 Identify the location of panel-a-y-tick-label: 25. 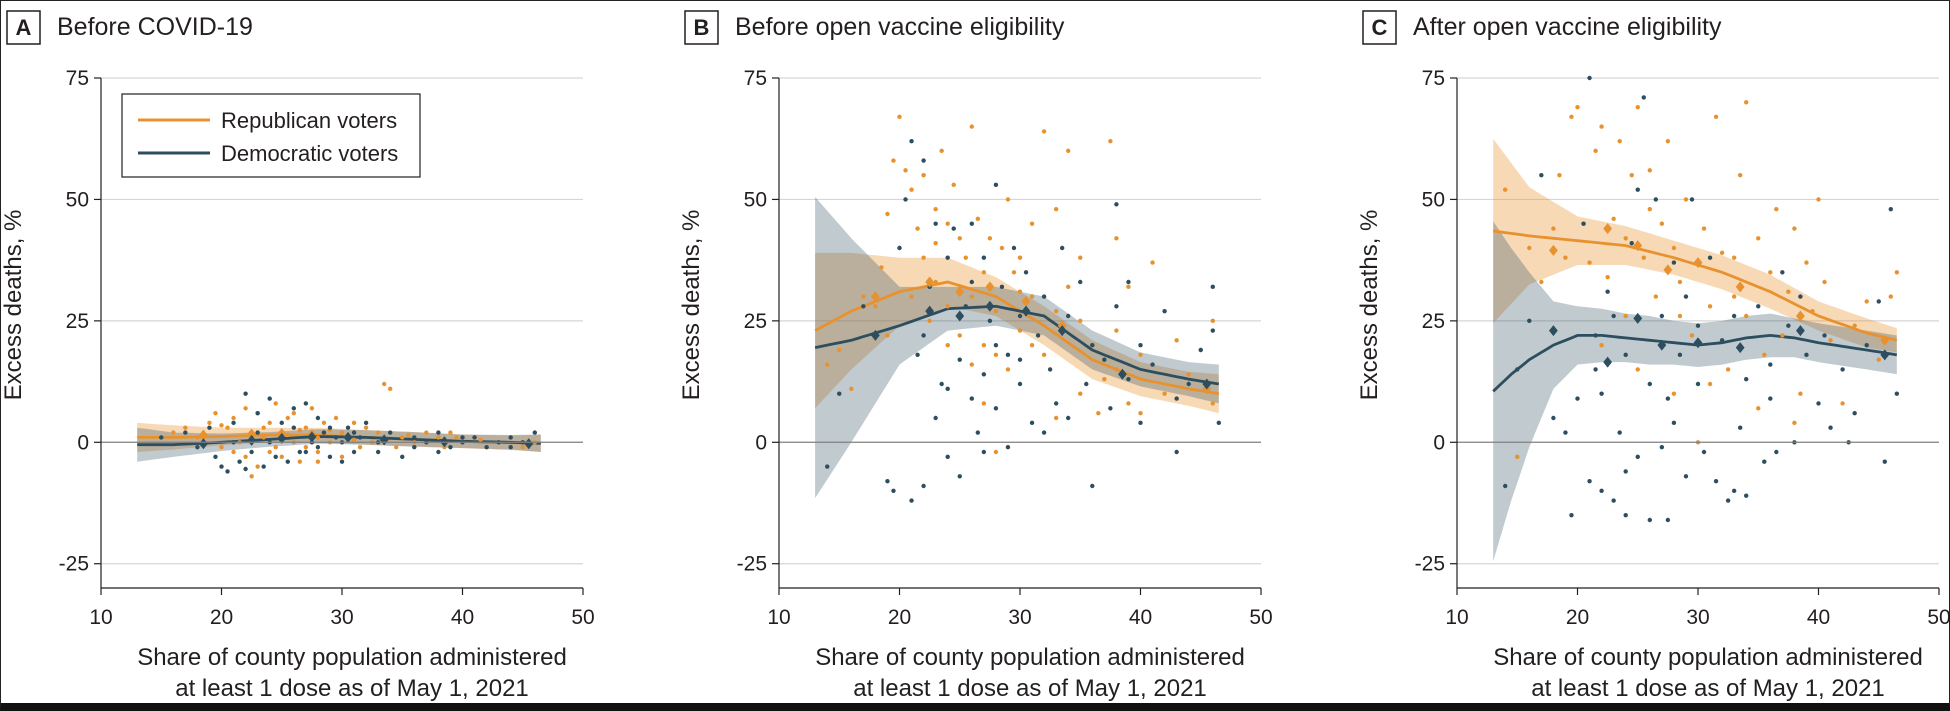
(77, 321).